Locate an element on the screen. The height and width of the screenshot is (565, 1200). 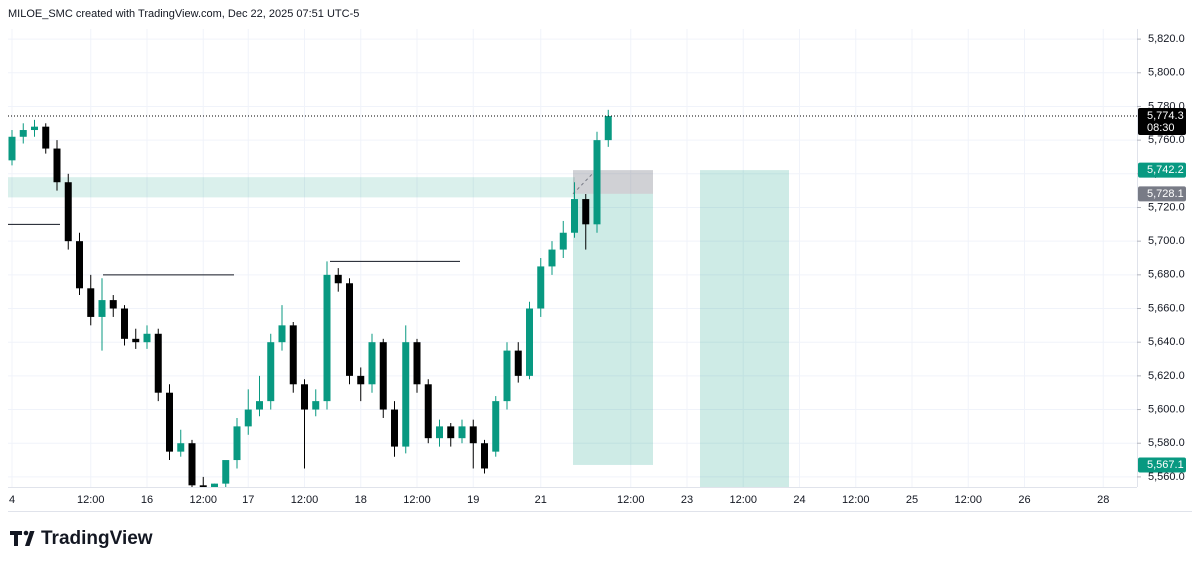
x-tick-label: 23 is located at coordinates (687, 500).